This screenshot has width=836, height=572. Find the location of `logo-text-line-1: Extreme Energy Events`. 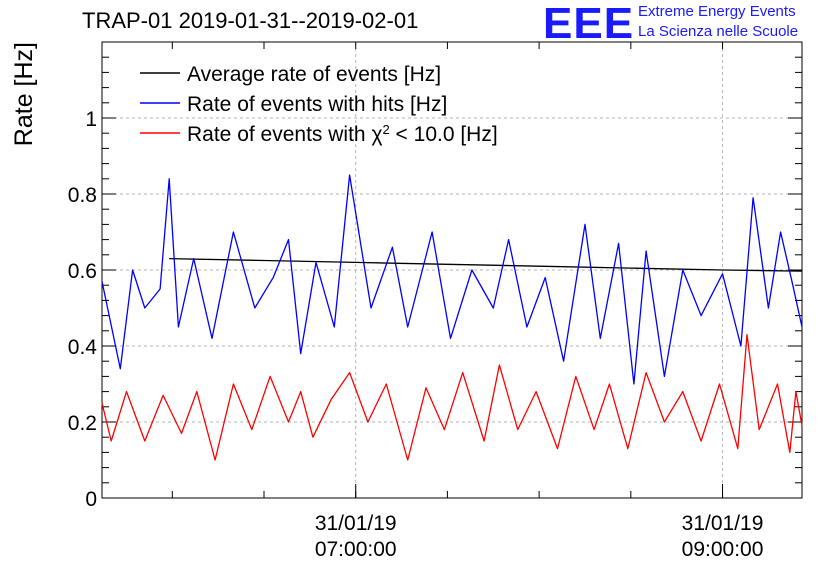

logo-text-line-1: Extreme Energy Events is located at coordinates (717, 11).